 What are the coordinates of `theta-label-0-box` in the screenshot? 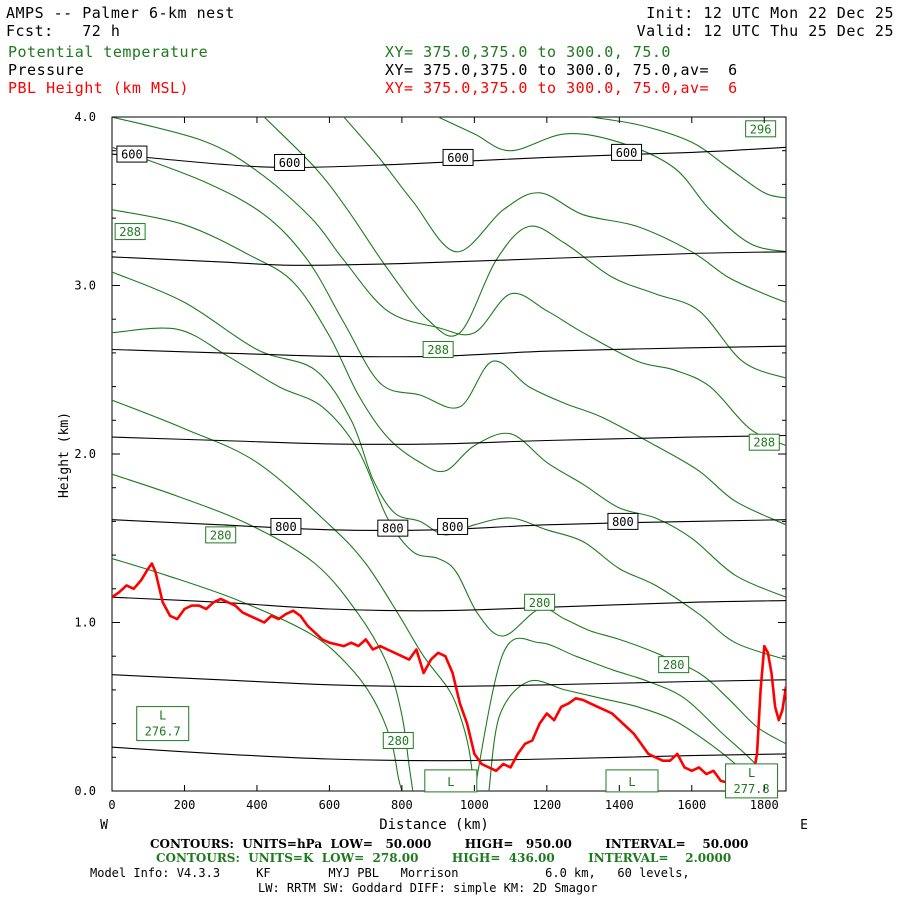 It's located at (761, 129).